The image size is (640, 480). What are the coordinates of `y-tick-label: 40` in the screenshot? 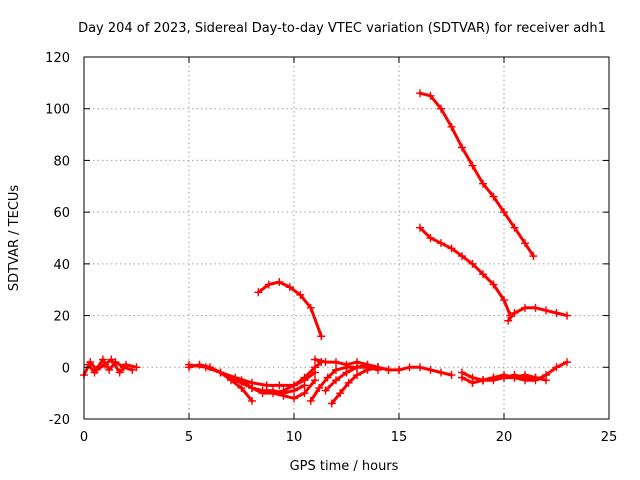 It's located at (61, 265).